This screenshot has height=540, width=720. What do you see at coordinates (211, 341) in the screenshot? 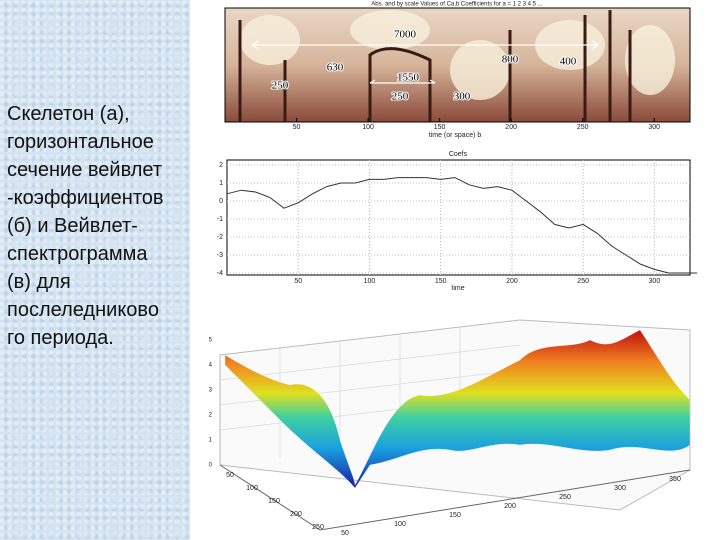
I see `z-tick-label: 5` at bounding box center [211, 341].